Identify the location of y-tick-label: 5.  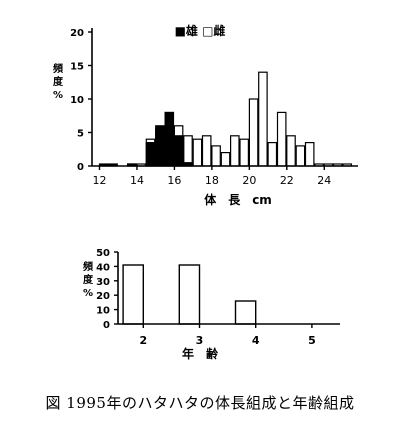
(80, 134).